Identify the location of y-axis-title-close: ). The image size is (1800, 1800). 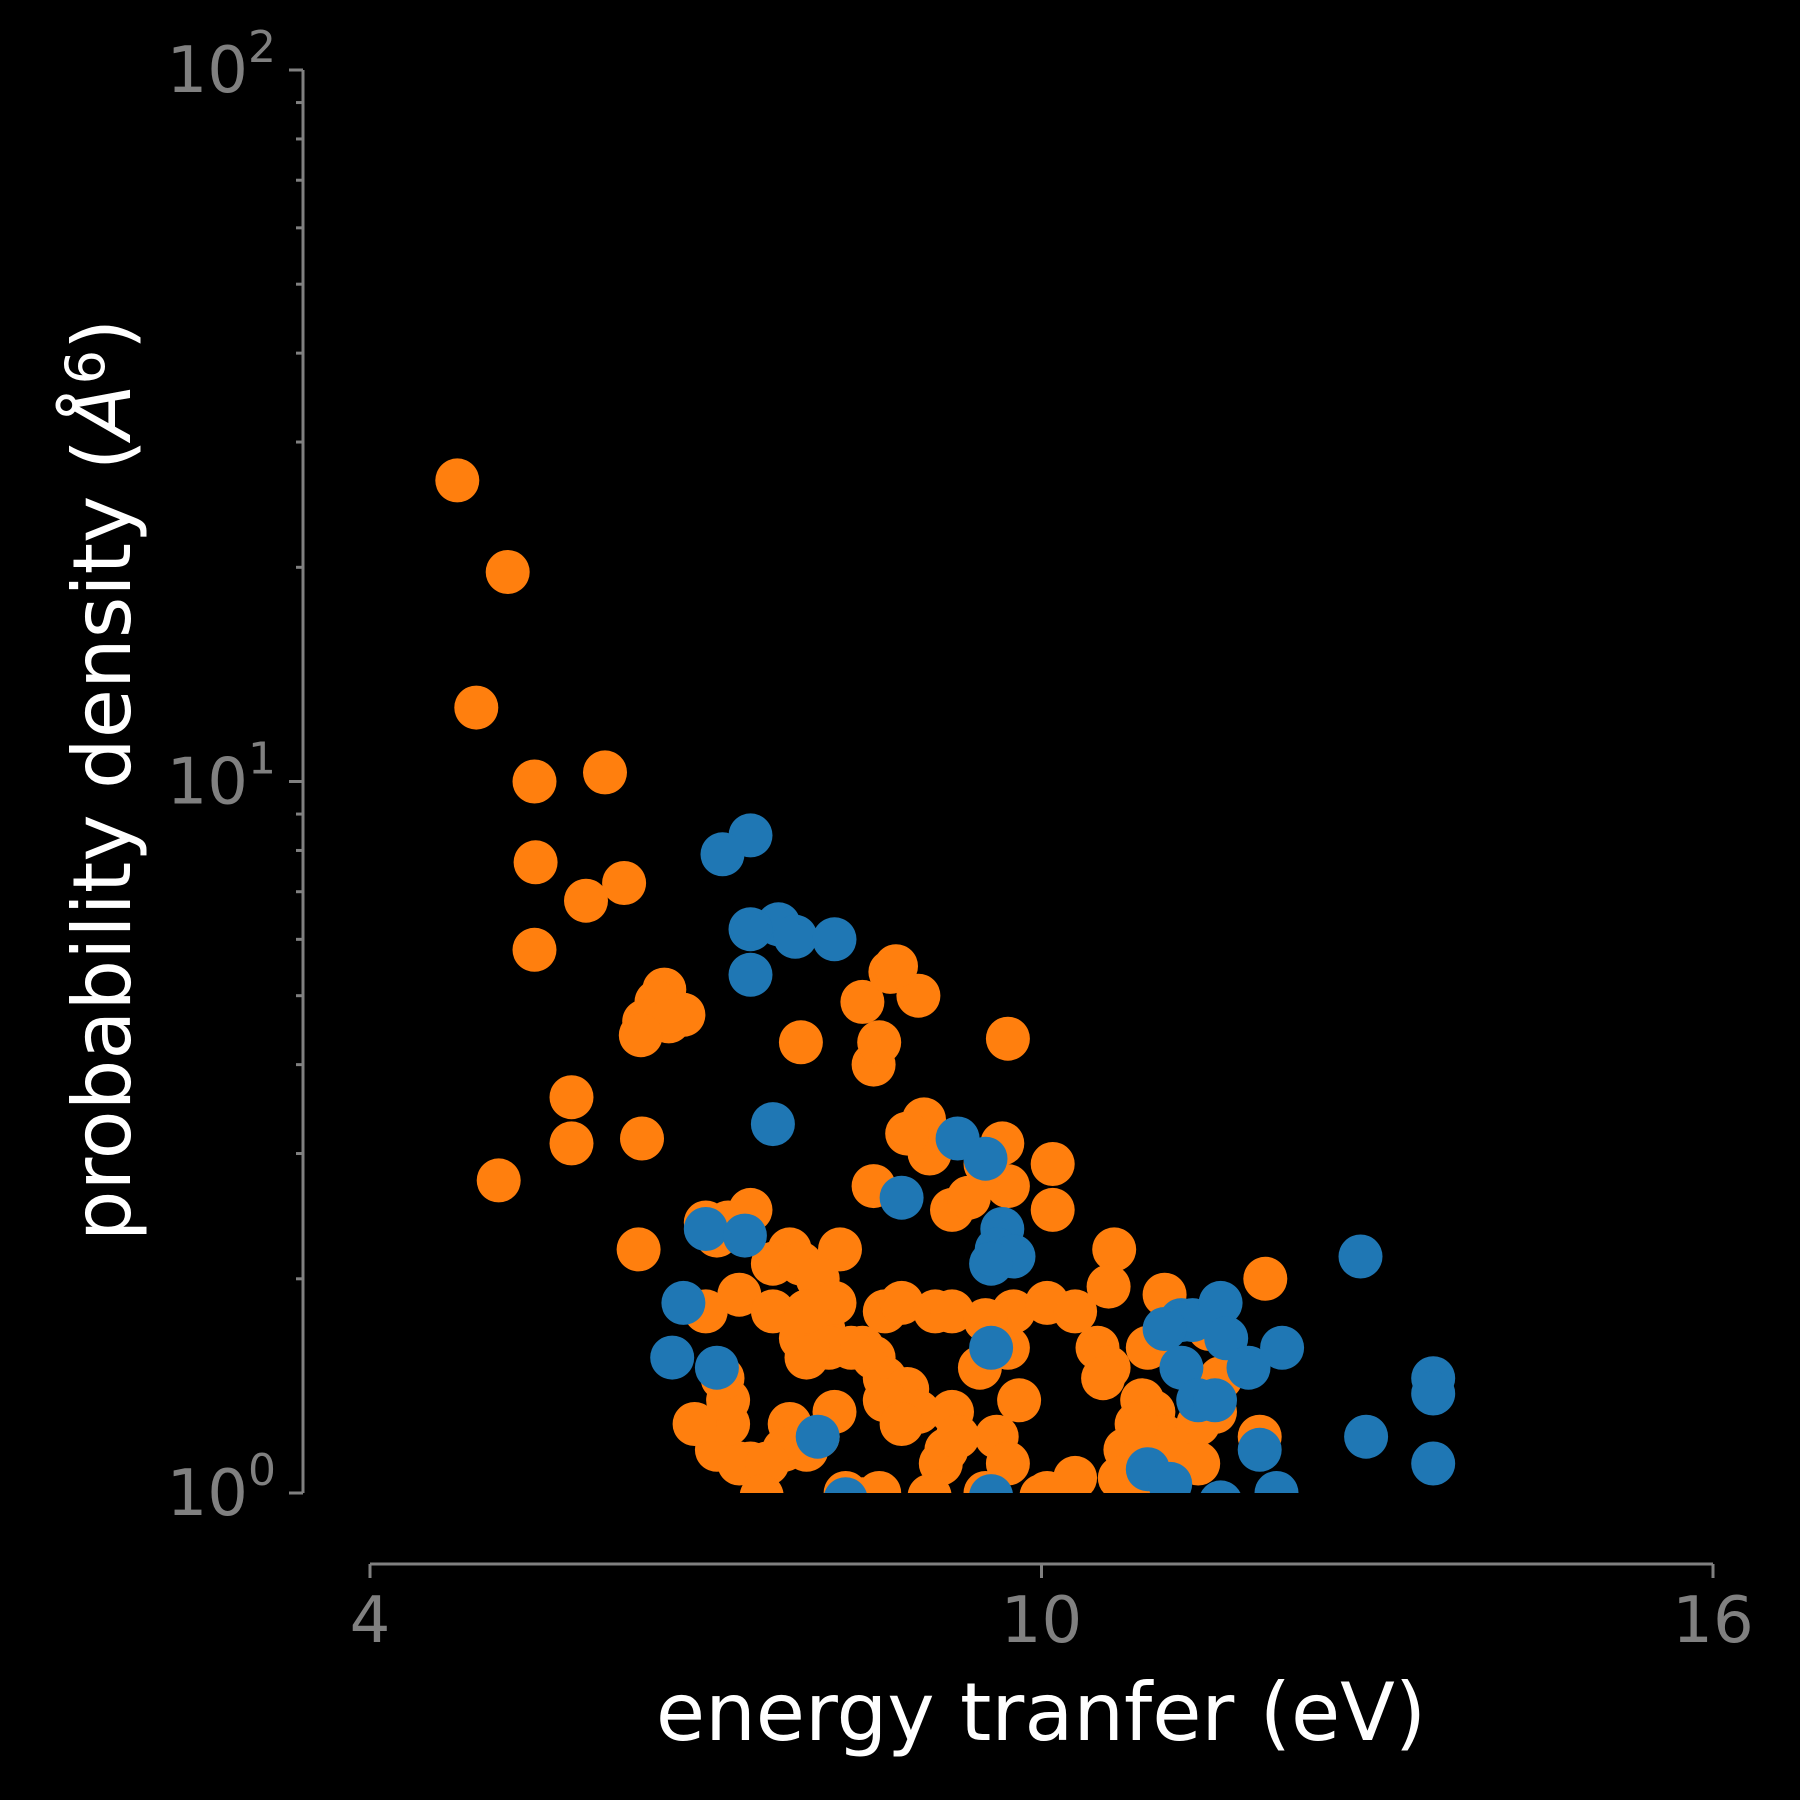
(102, 334).